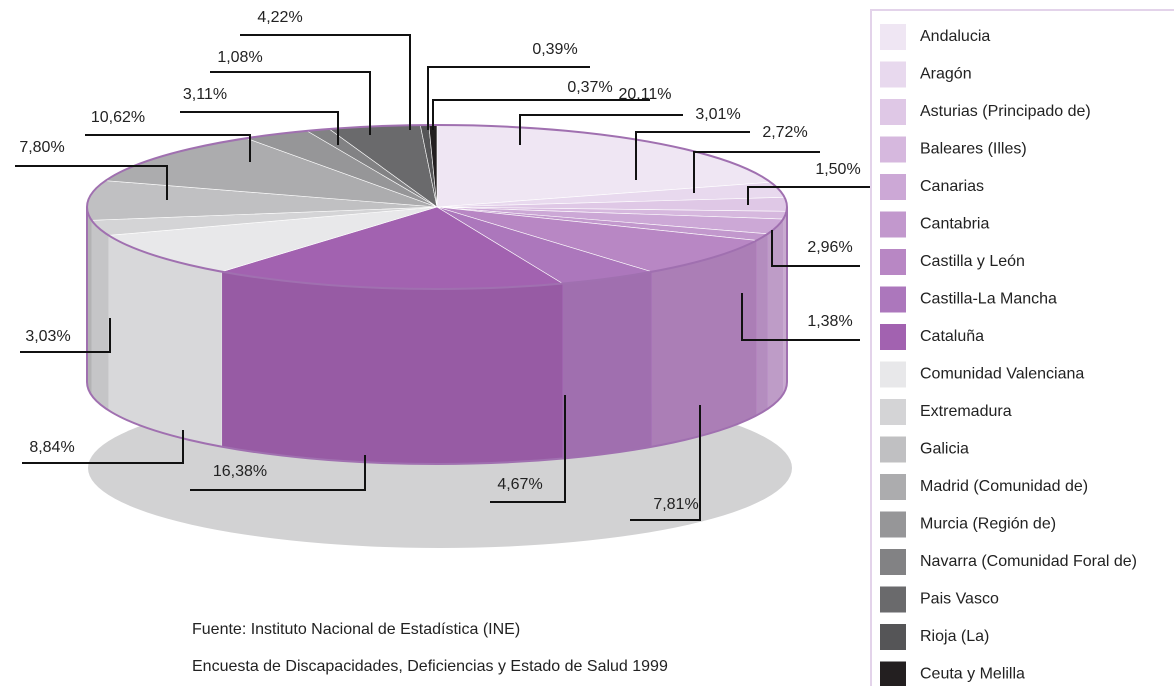 Image resolution: width=1174 pixels, height=686 pixels. I want to click on data-label: 3,03%, so click(47, 336).